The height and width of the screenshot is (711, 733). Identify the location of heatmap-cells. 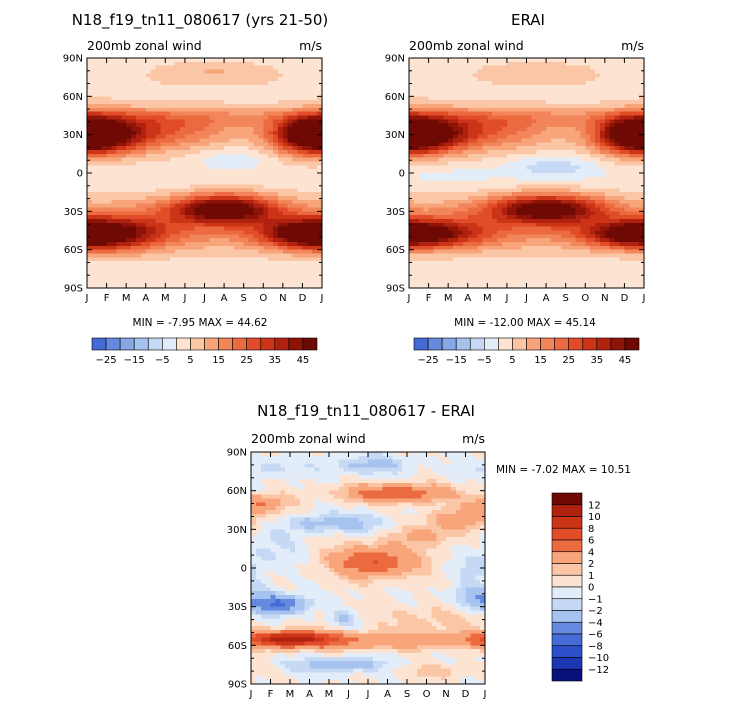
(205, 173).